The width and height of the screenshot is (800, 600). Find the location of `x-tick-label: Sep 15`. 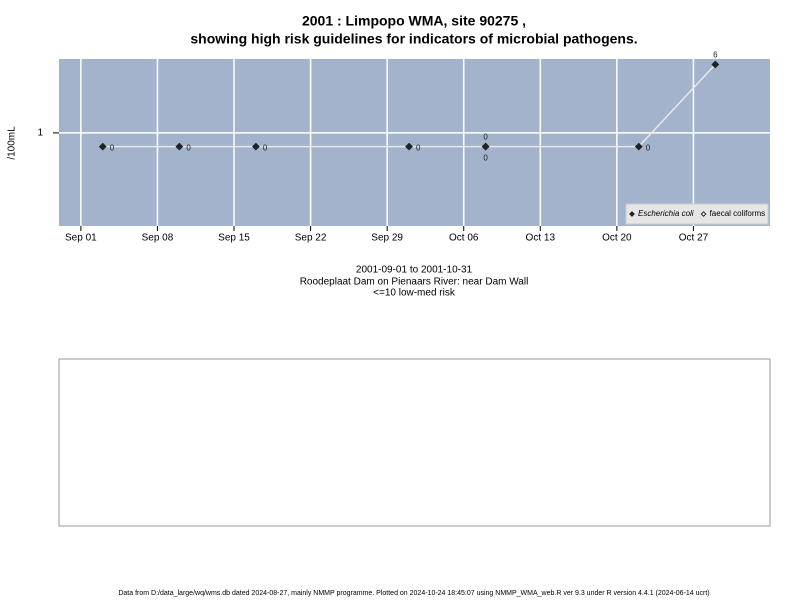

x-tick-label: Sep 15 is located at coordinates (234, 238).